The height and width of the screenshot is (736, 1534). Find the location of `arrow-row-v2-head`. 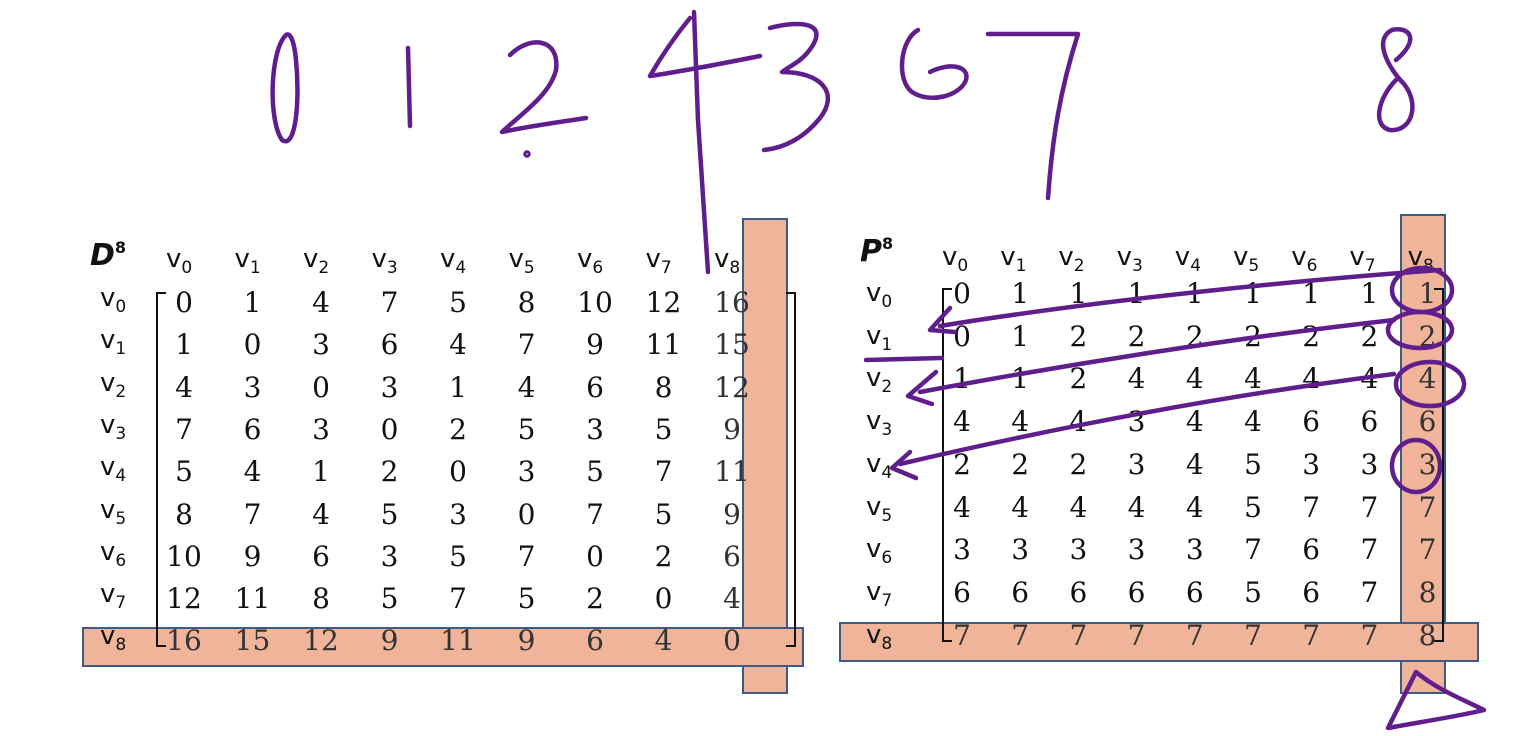

arrow-row-v2-head is located at coordinates (904, 465).